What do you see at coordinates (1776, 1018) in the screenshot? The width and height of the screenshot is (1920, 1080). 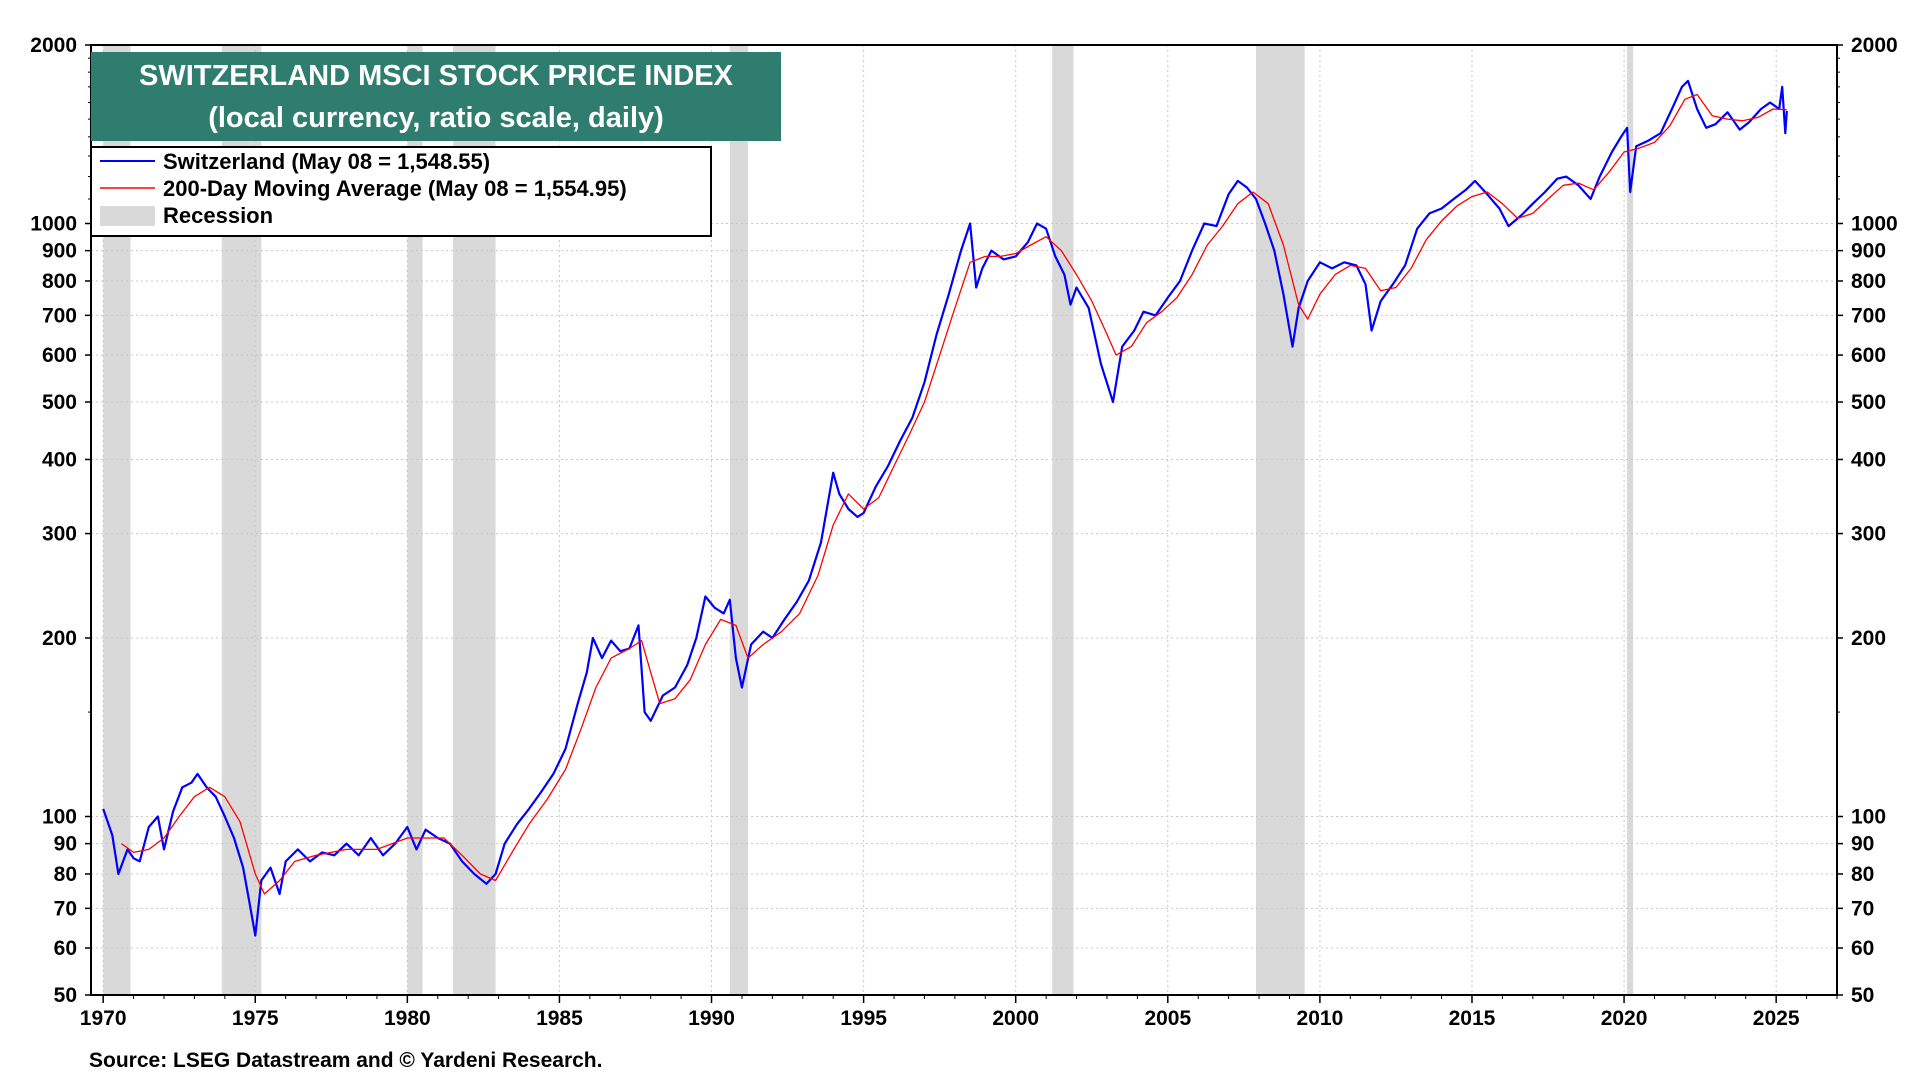 I see `x-tick-label: 2025` at bounding box center [1776, 1018].